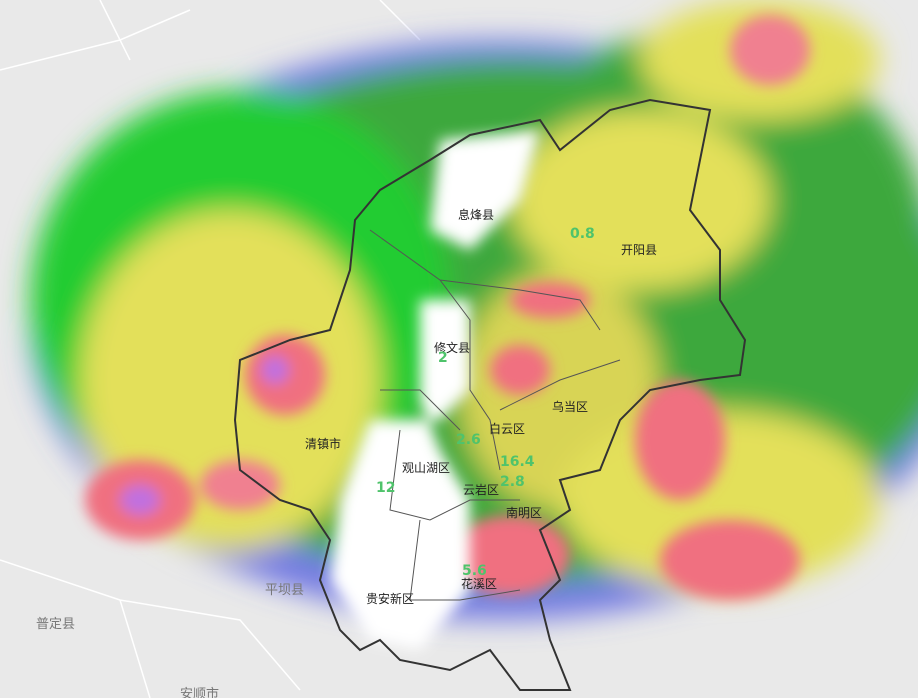  What do you see at coordinates (443, 358) in the screenshot?
I see `rain-value: 2` at bounding box center [443, 358].